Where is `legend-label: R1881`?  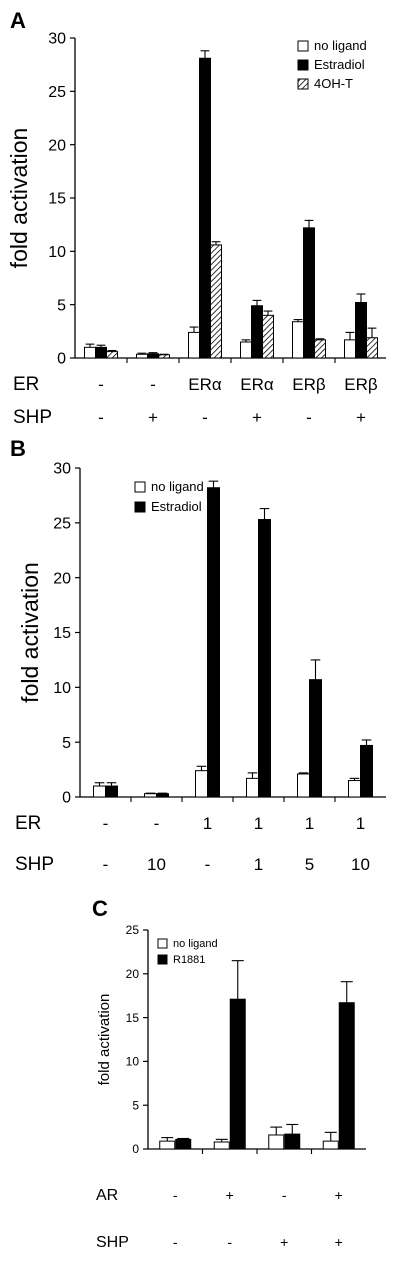
legend-label: R1881 is located at coordinates (189, 960).